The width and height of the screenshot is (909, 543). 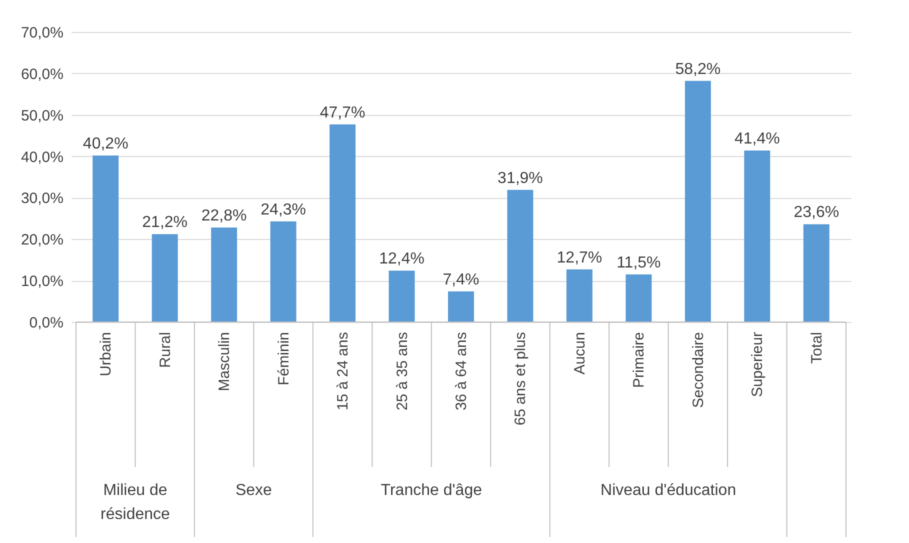 I want to click on y-tick-label: 60,0%, so click(x=42, y=74).